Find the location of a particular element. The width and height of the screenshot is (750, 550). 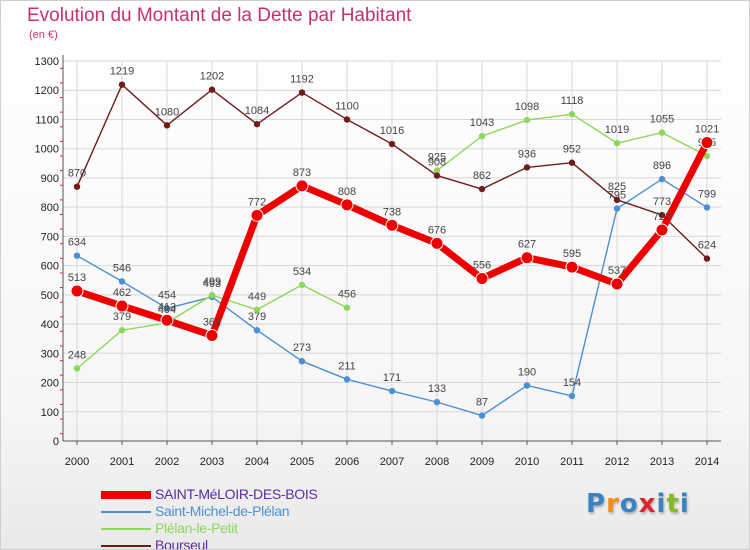

series-1-data-label: 154 is located at coordinates (572, 383).